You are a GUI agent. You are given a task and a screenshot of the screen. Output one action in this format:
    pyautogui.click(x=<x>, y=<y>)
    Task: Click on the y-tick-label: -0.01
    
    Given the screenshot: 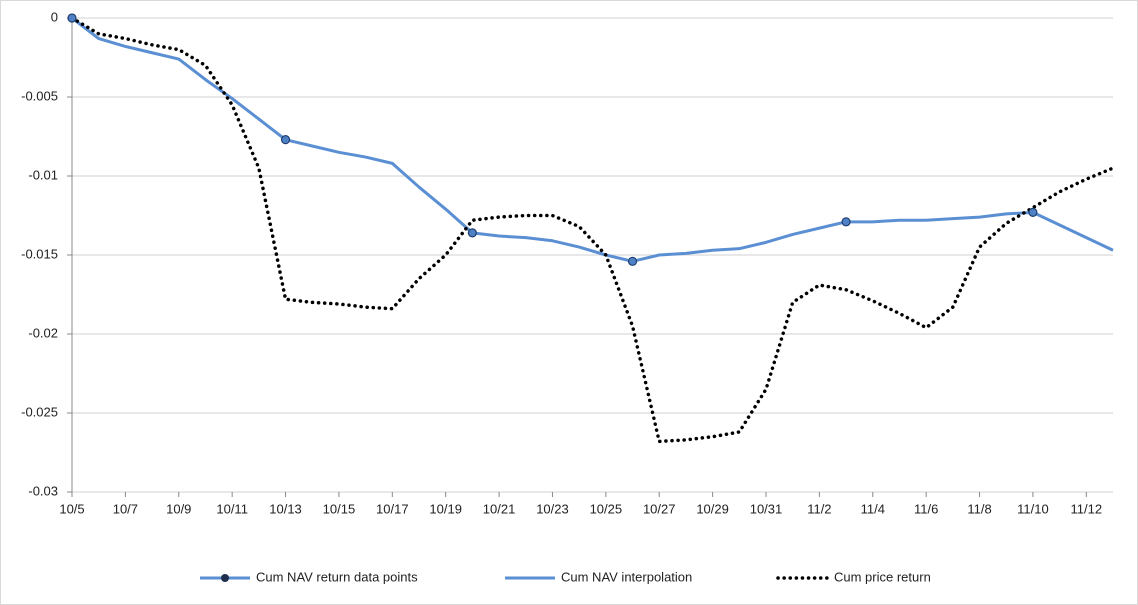 What is the action you would take?
    pyautogui.click(x=43, y=174)
    